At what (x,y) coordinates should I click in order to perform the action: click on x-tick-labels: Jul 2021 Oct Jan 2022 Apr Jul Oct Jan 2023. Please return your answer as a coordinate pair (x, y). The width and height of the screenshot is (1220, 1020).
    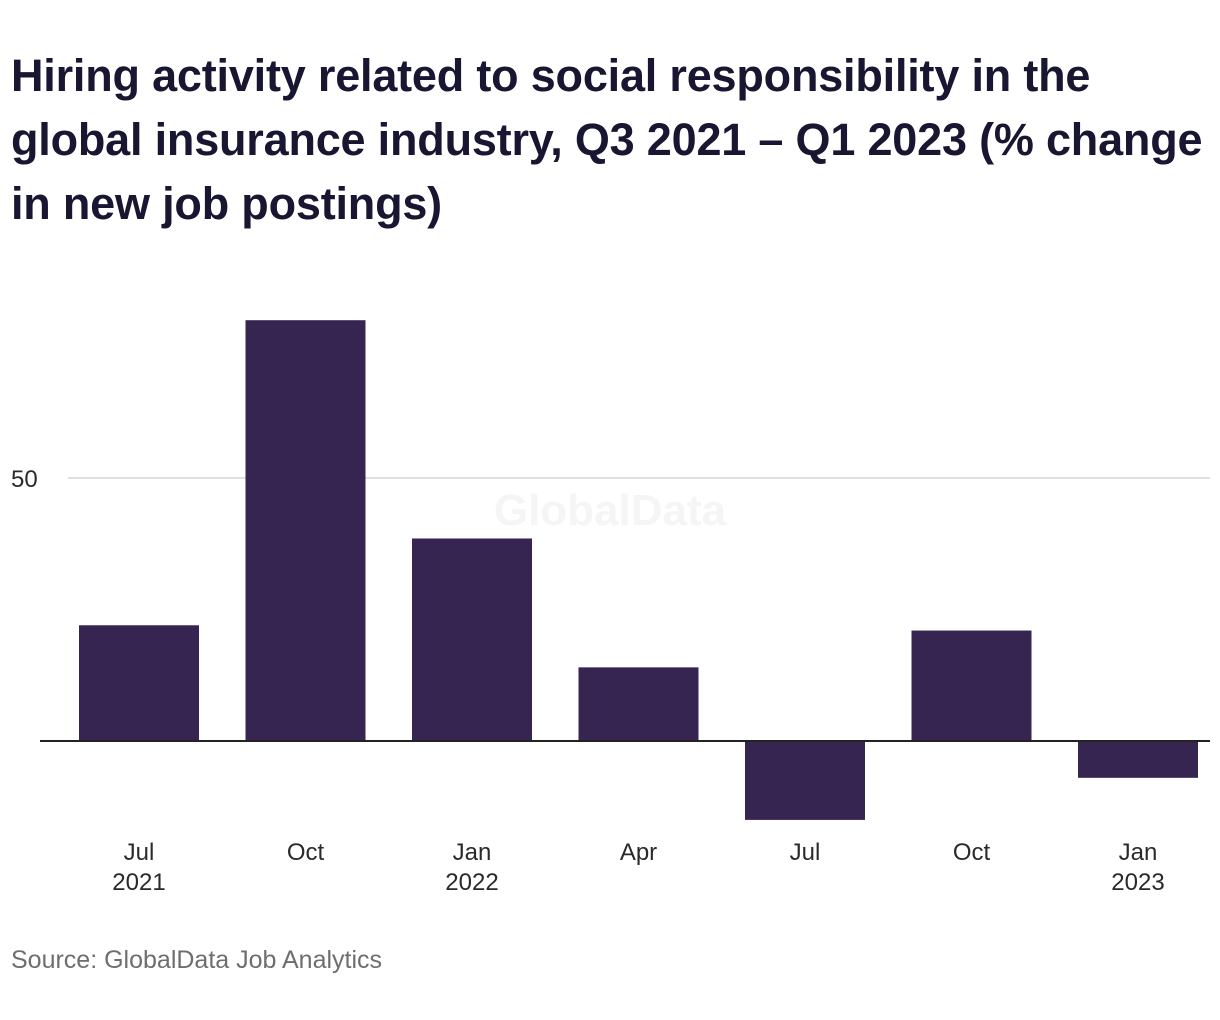
    Looking at the image, I should click on (638, 867).